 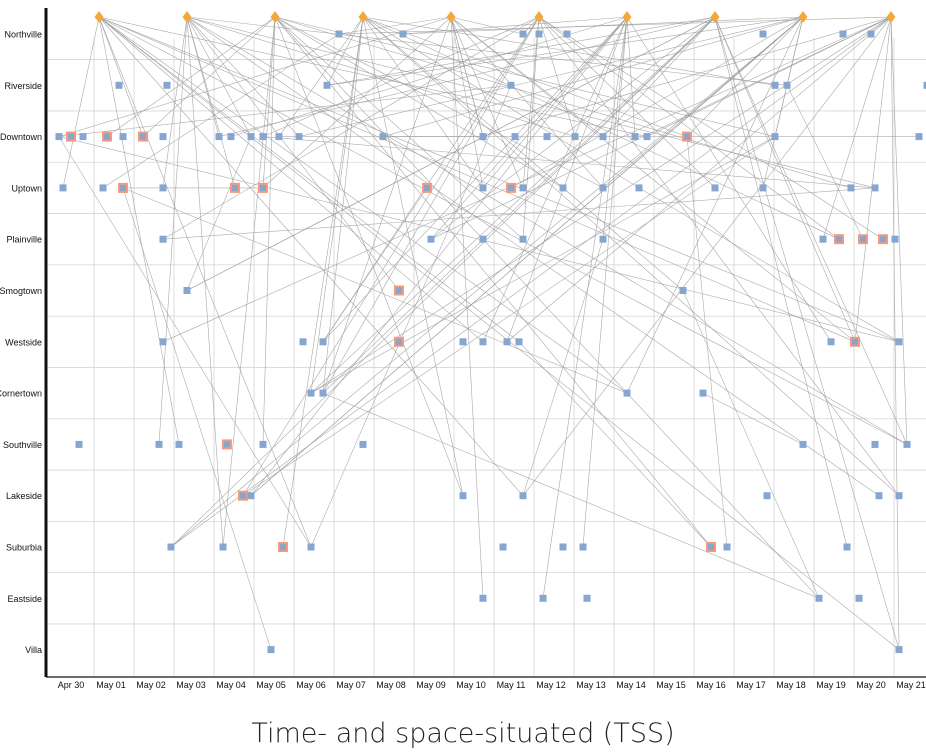 I want to click on x-tick-label: May 05, so click(x=271, y=685).